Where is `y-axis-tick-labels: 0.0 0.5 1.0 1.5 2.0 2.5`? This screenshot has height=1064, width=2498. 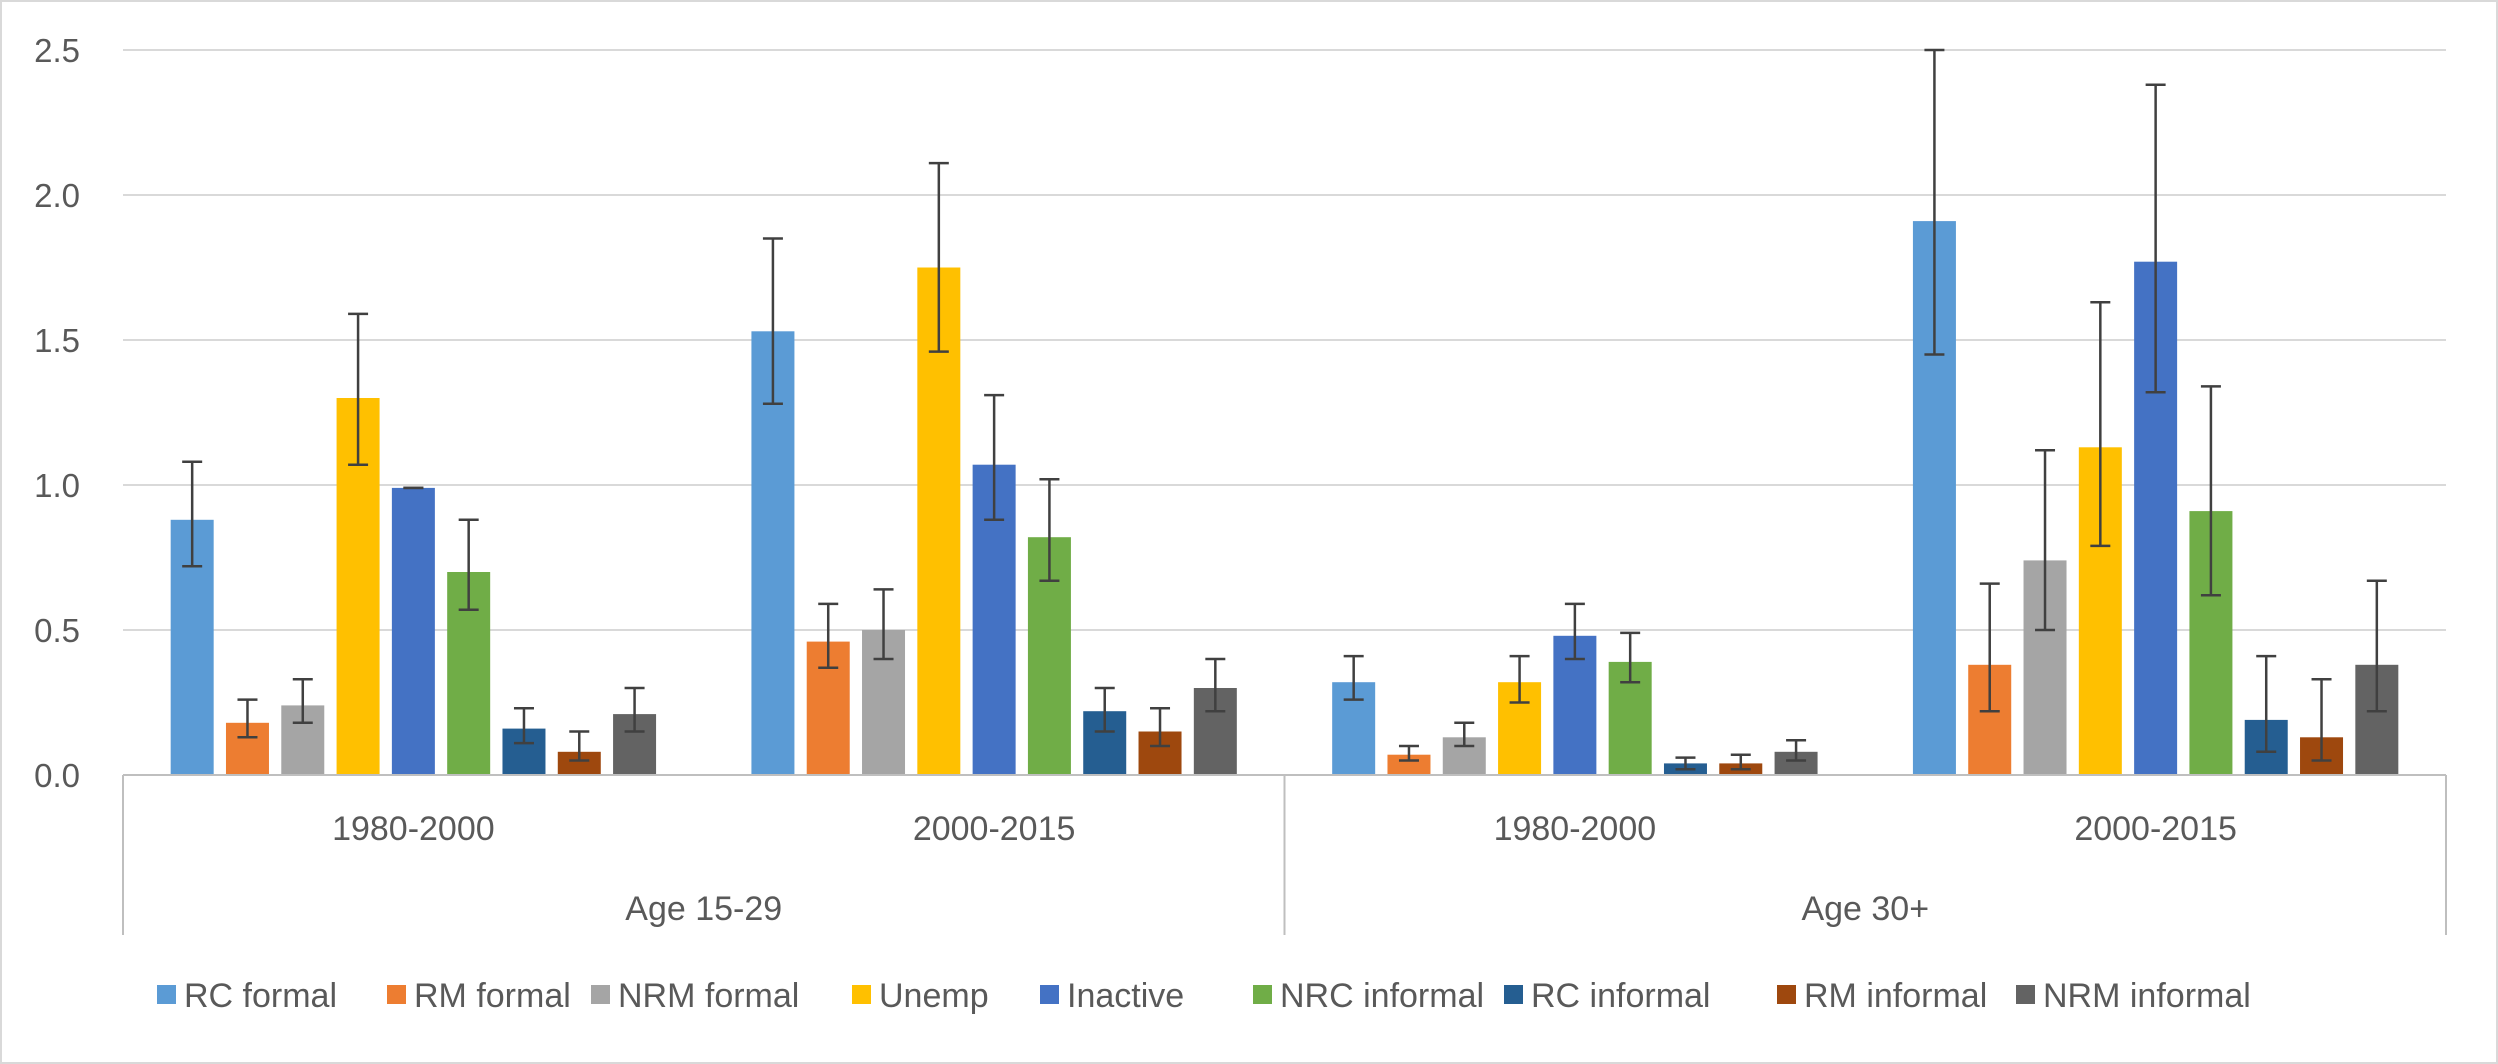 y-axis-tick-labels: 0.0 0.5 1.0 1.5 2.0 2.5 is located at coordinates (57, 413).